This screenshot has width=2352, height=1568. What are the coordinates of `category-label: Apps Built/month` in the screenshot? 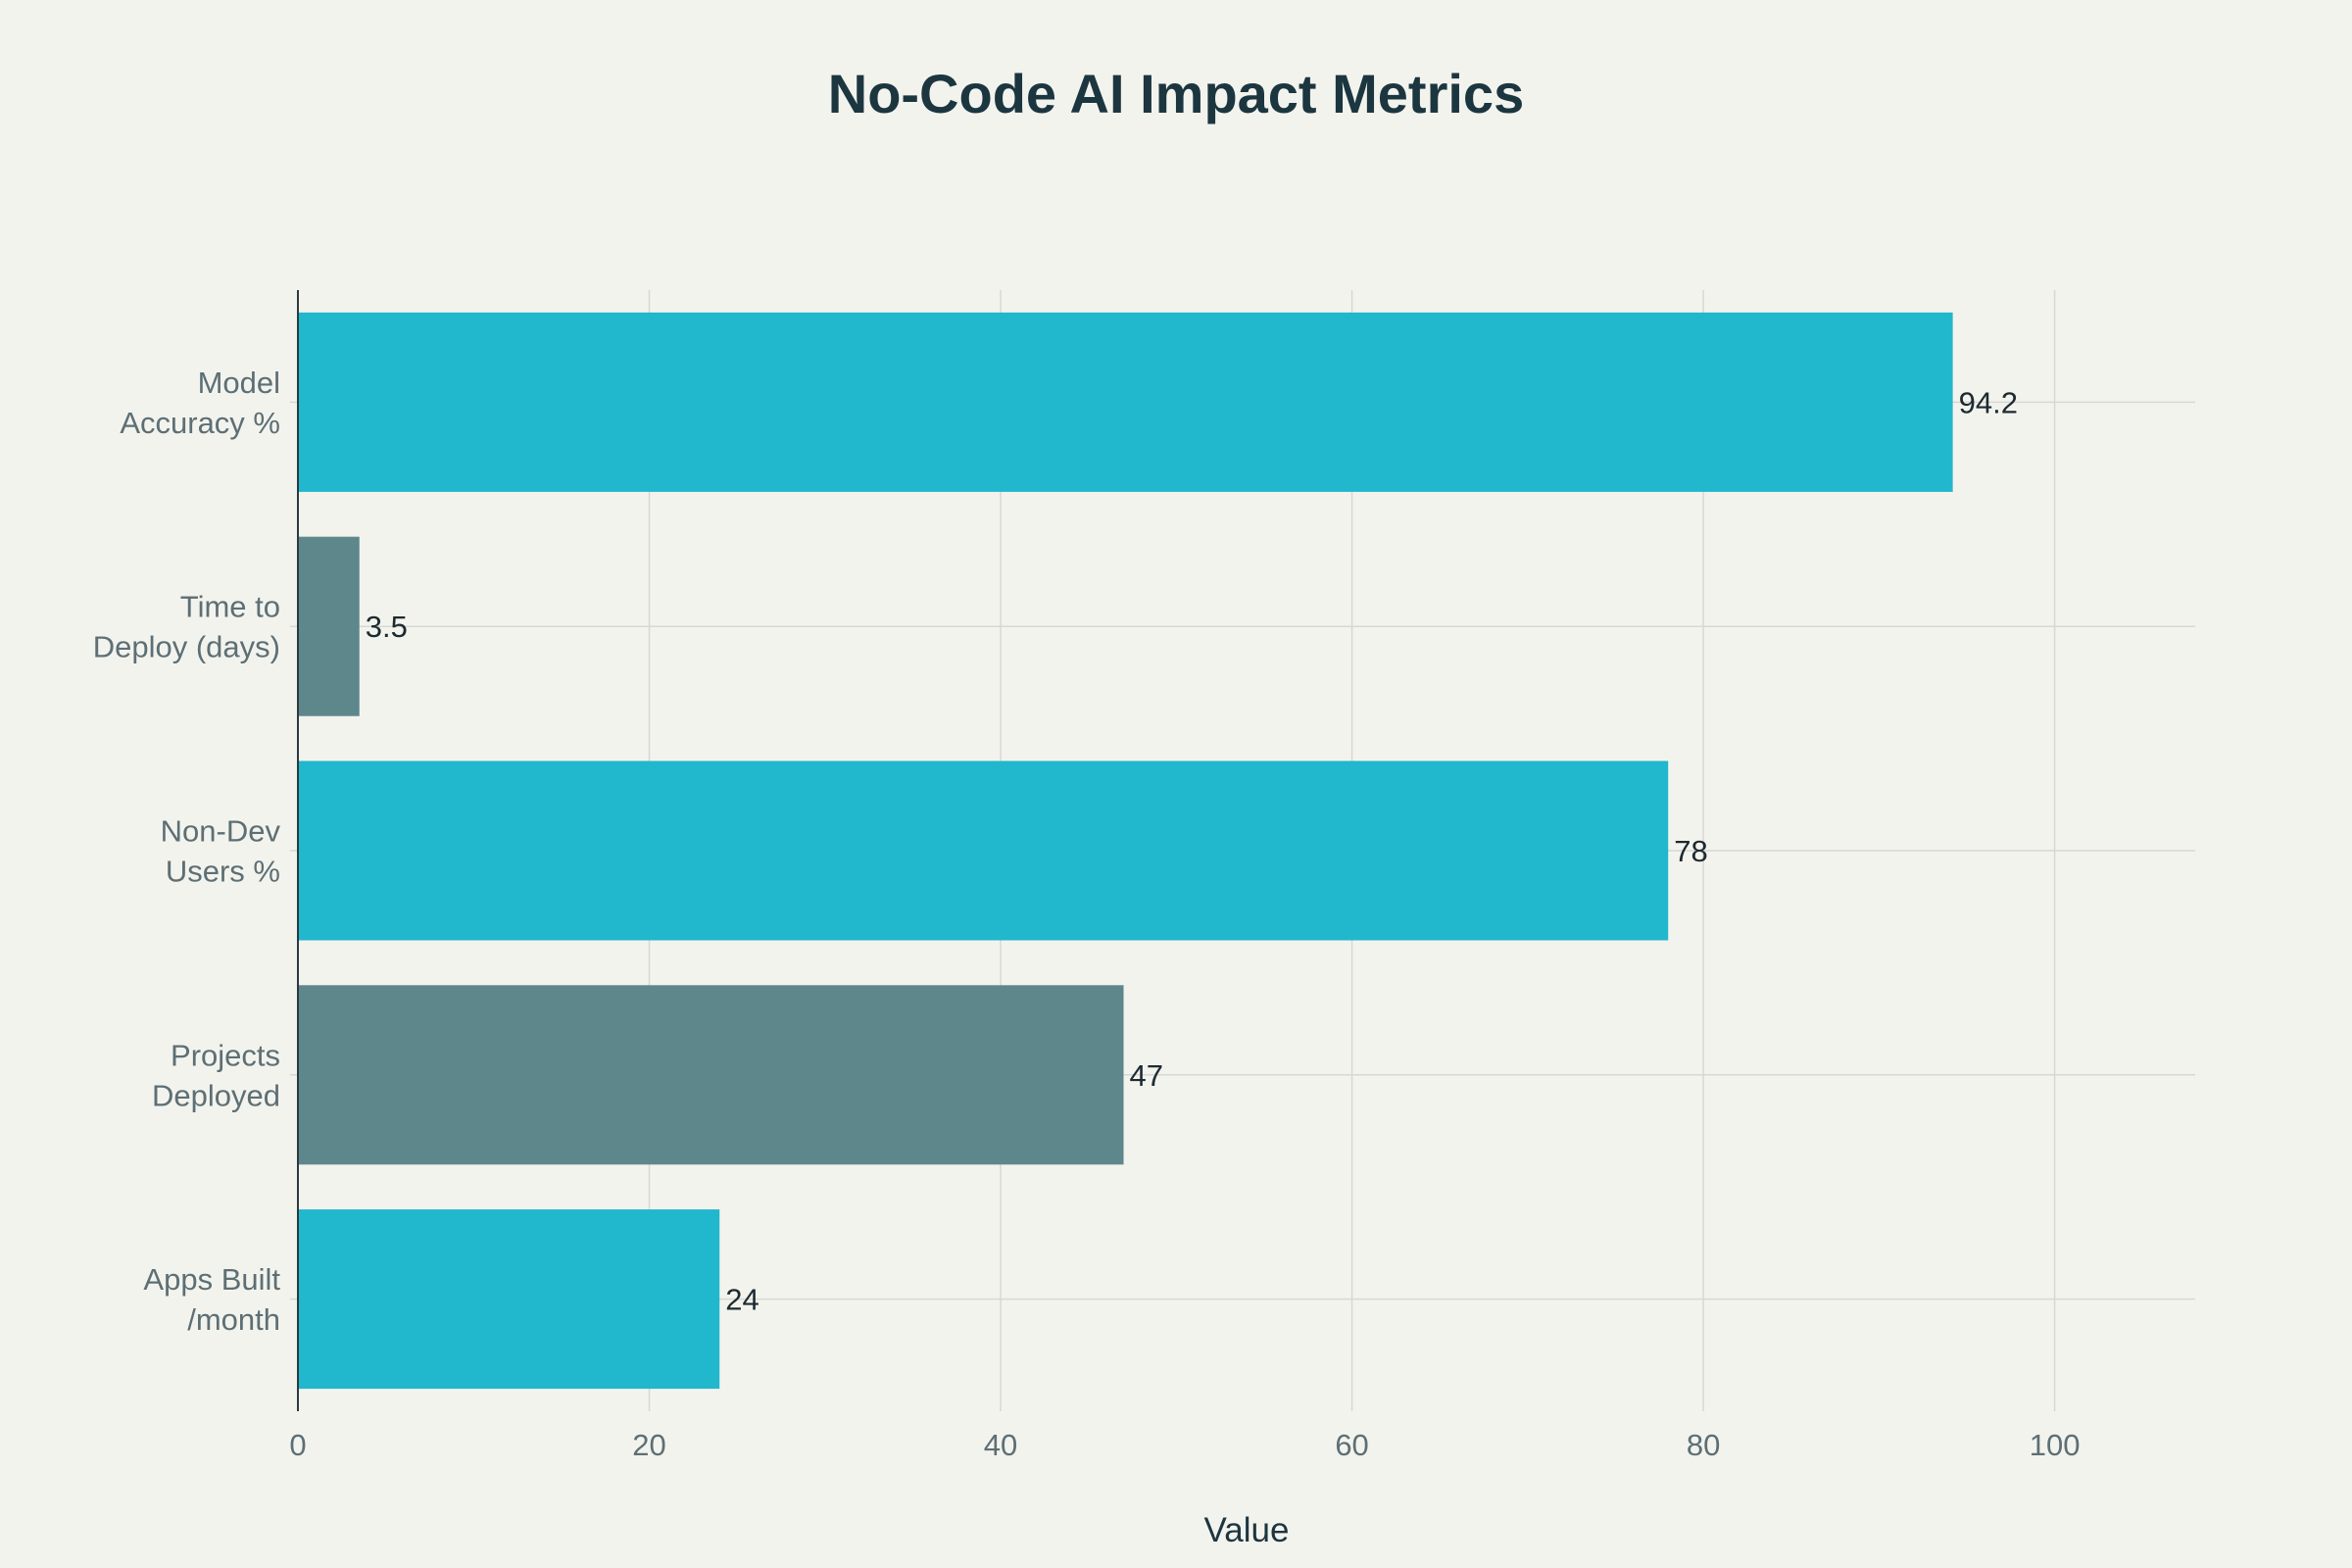 It's located at (211, 1299).